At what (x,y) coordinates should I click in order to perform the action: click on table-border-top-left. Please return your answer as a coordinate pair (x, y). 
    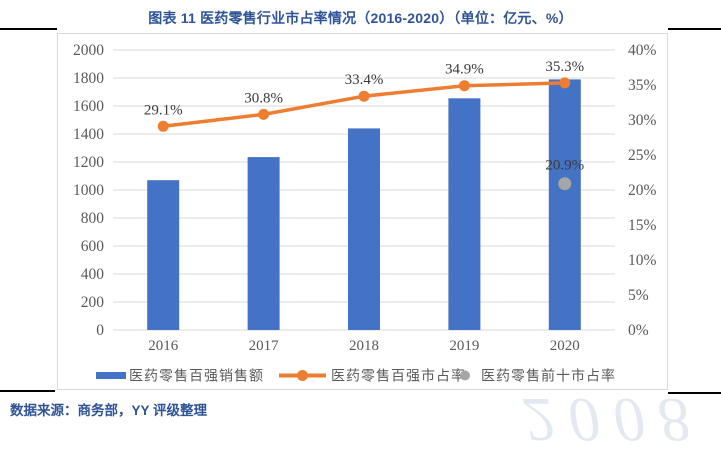
    Looking at the image, I should click on (28, 29).